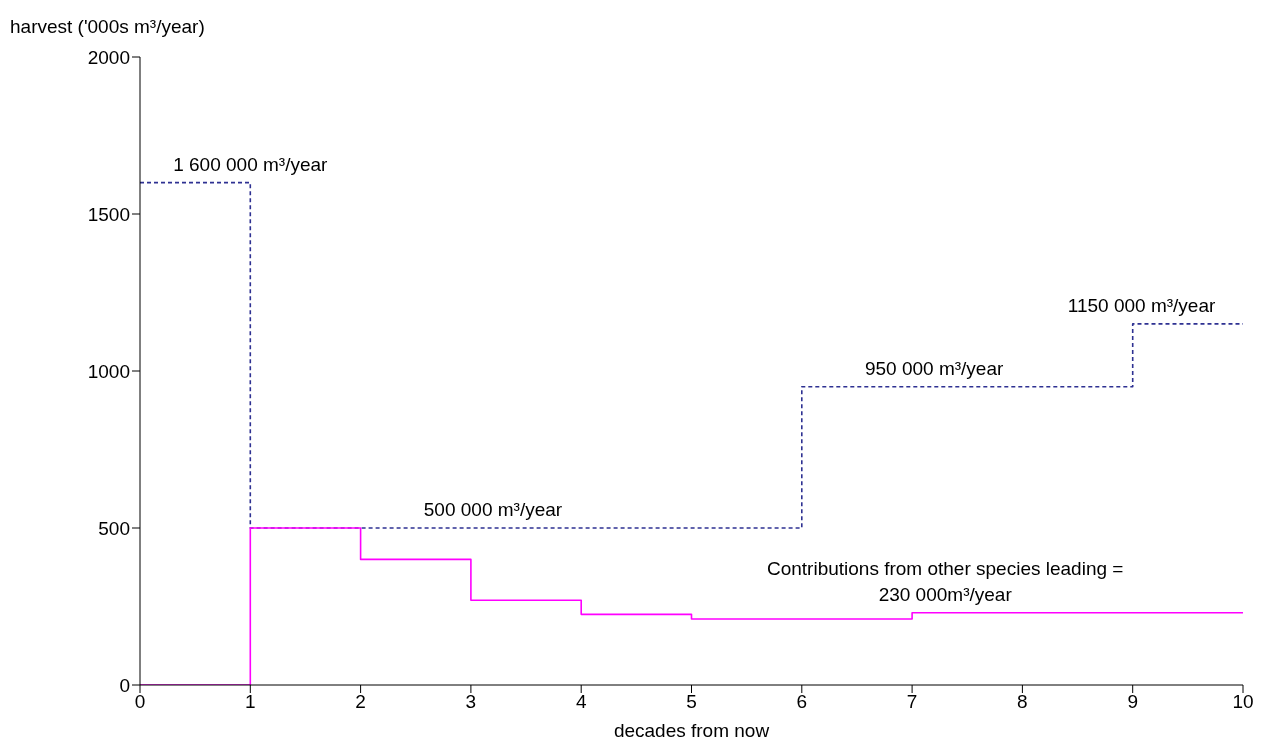 The image size is (1261, 745). What do you see at coordinates (1243, 702) in the screenshot?
I see `x-tick-label: 10` at bounding box center [1243, 702].